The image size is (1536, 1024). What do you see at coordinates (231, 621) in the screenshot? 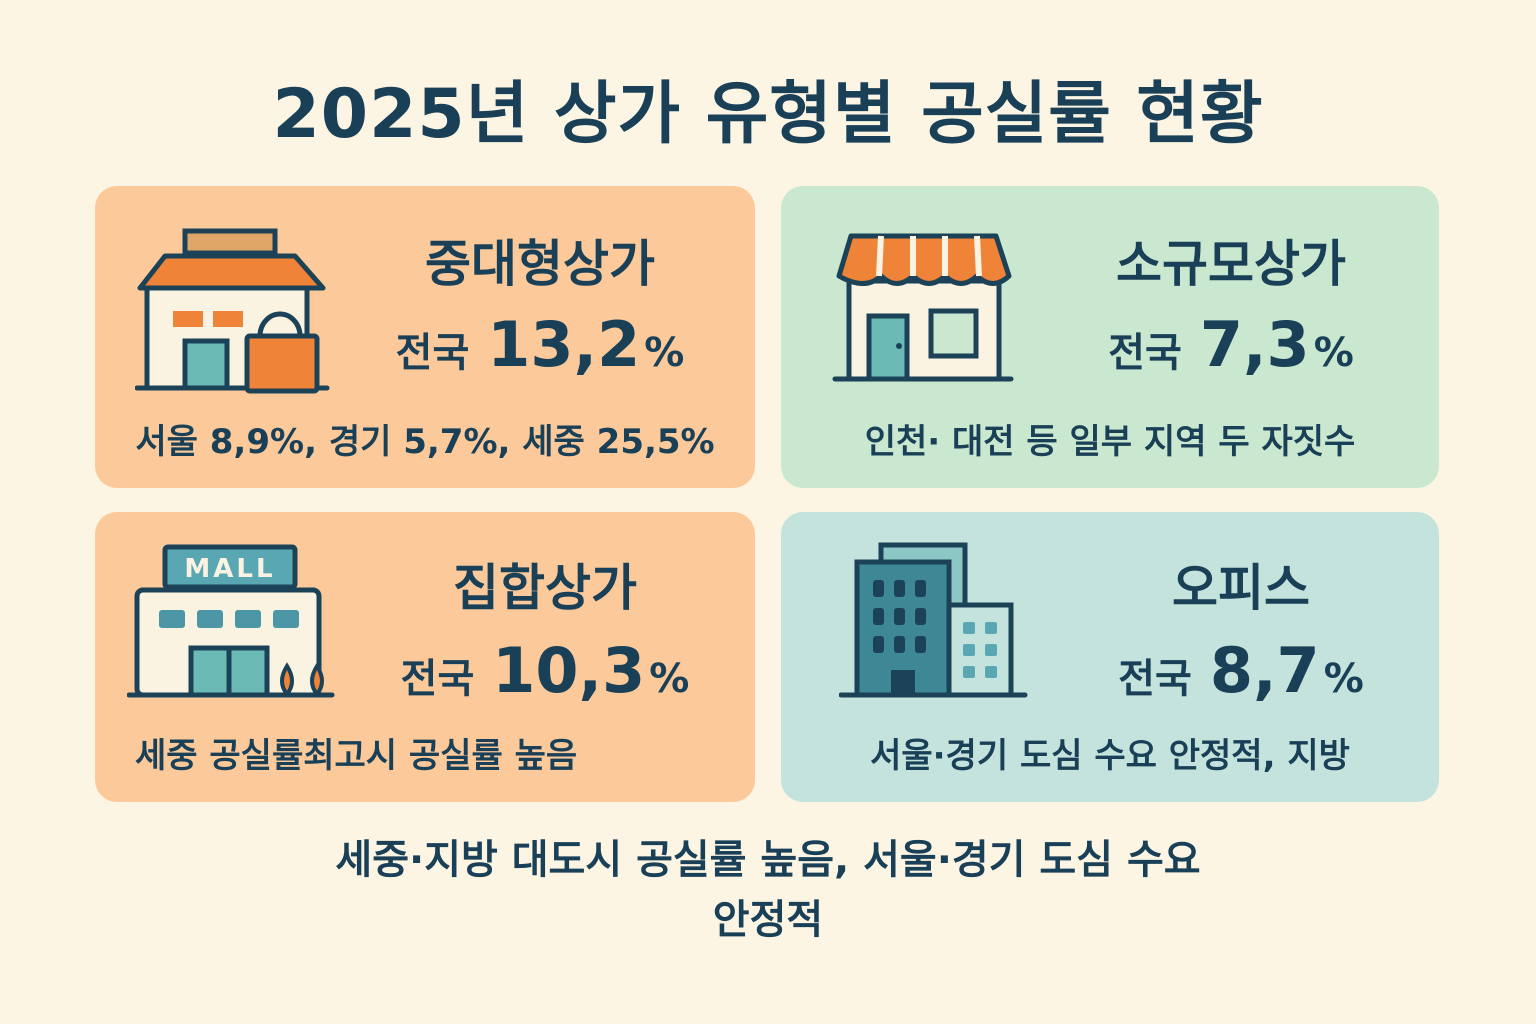
I see `mall-building-icon: MALL` at bounding box center [231, 621].